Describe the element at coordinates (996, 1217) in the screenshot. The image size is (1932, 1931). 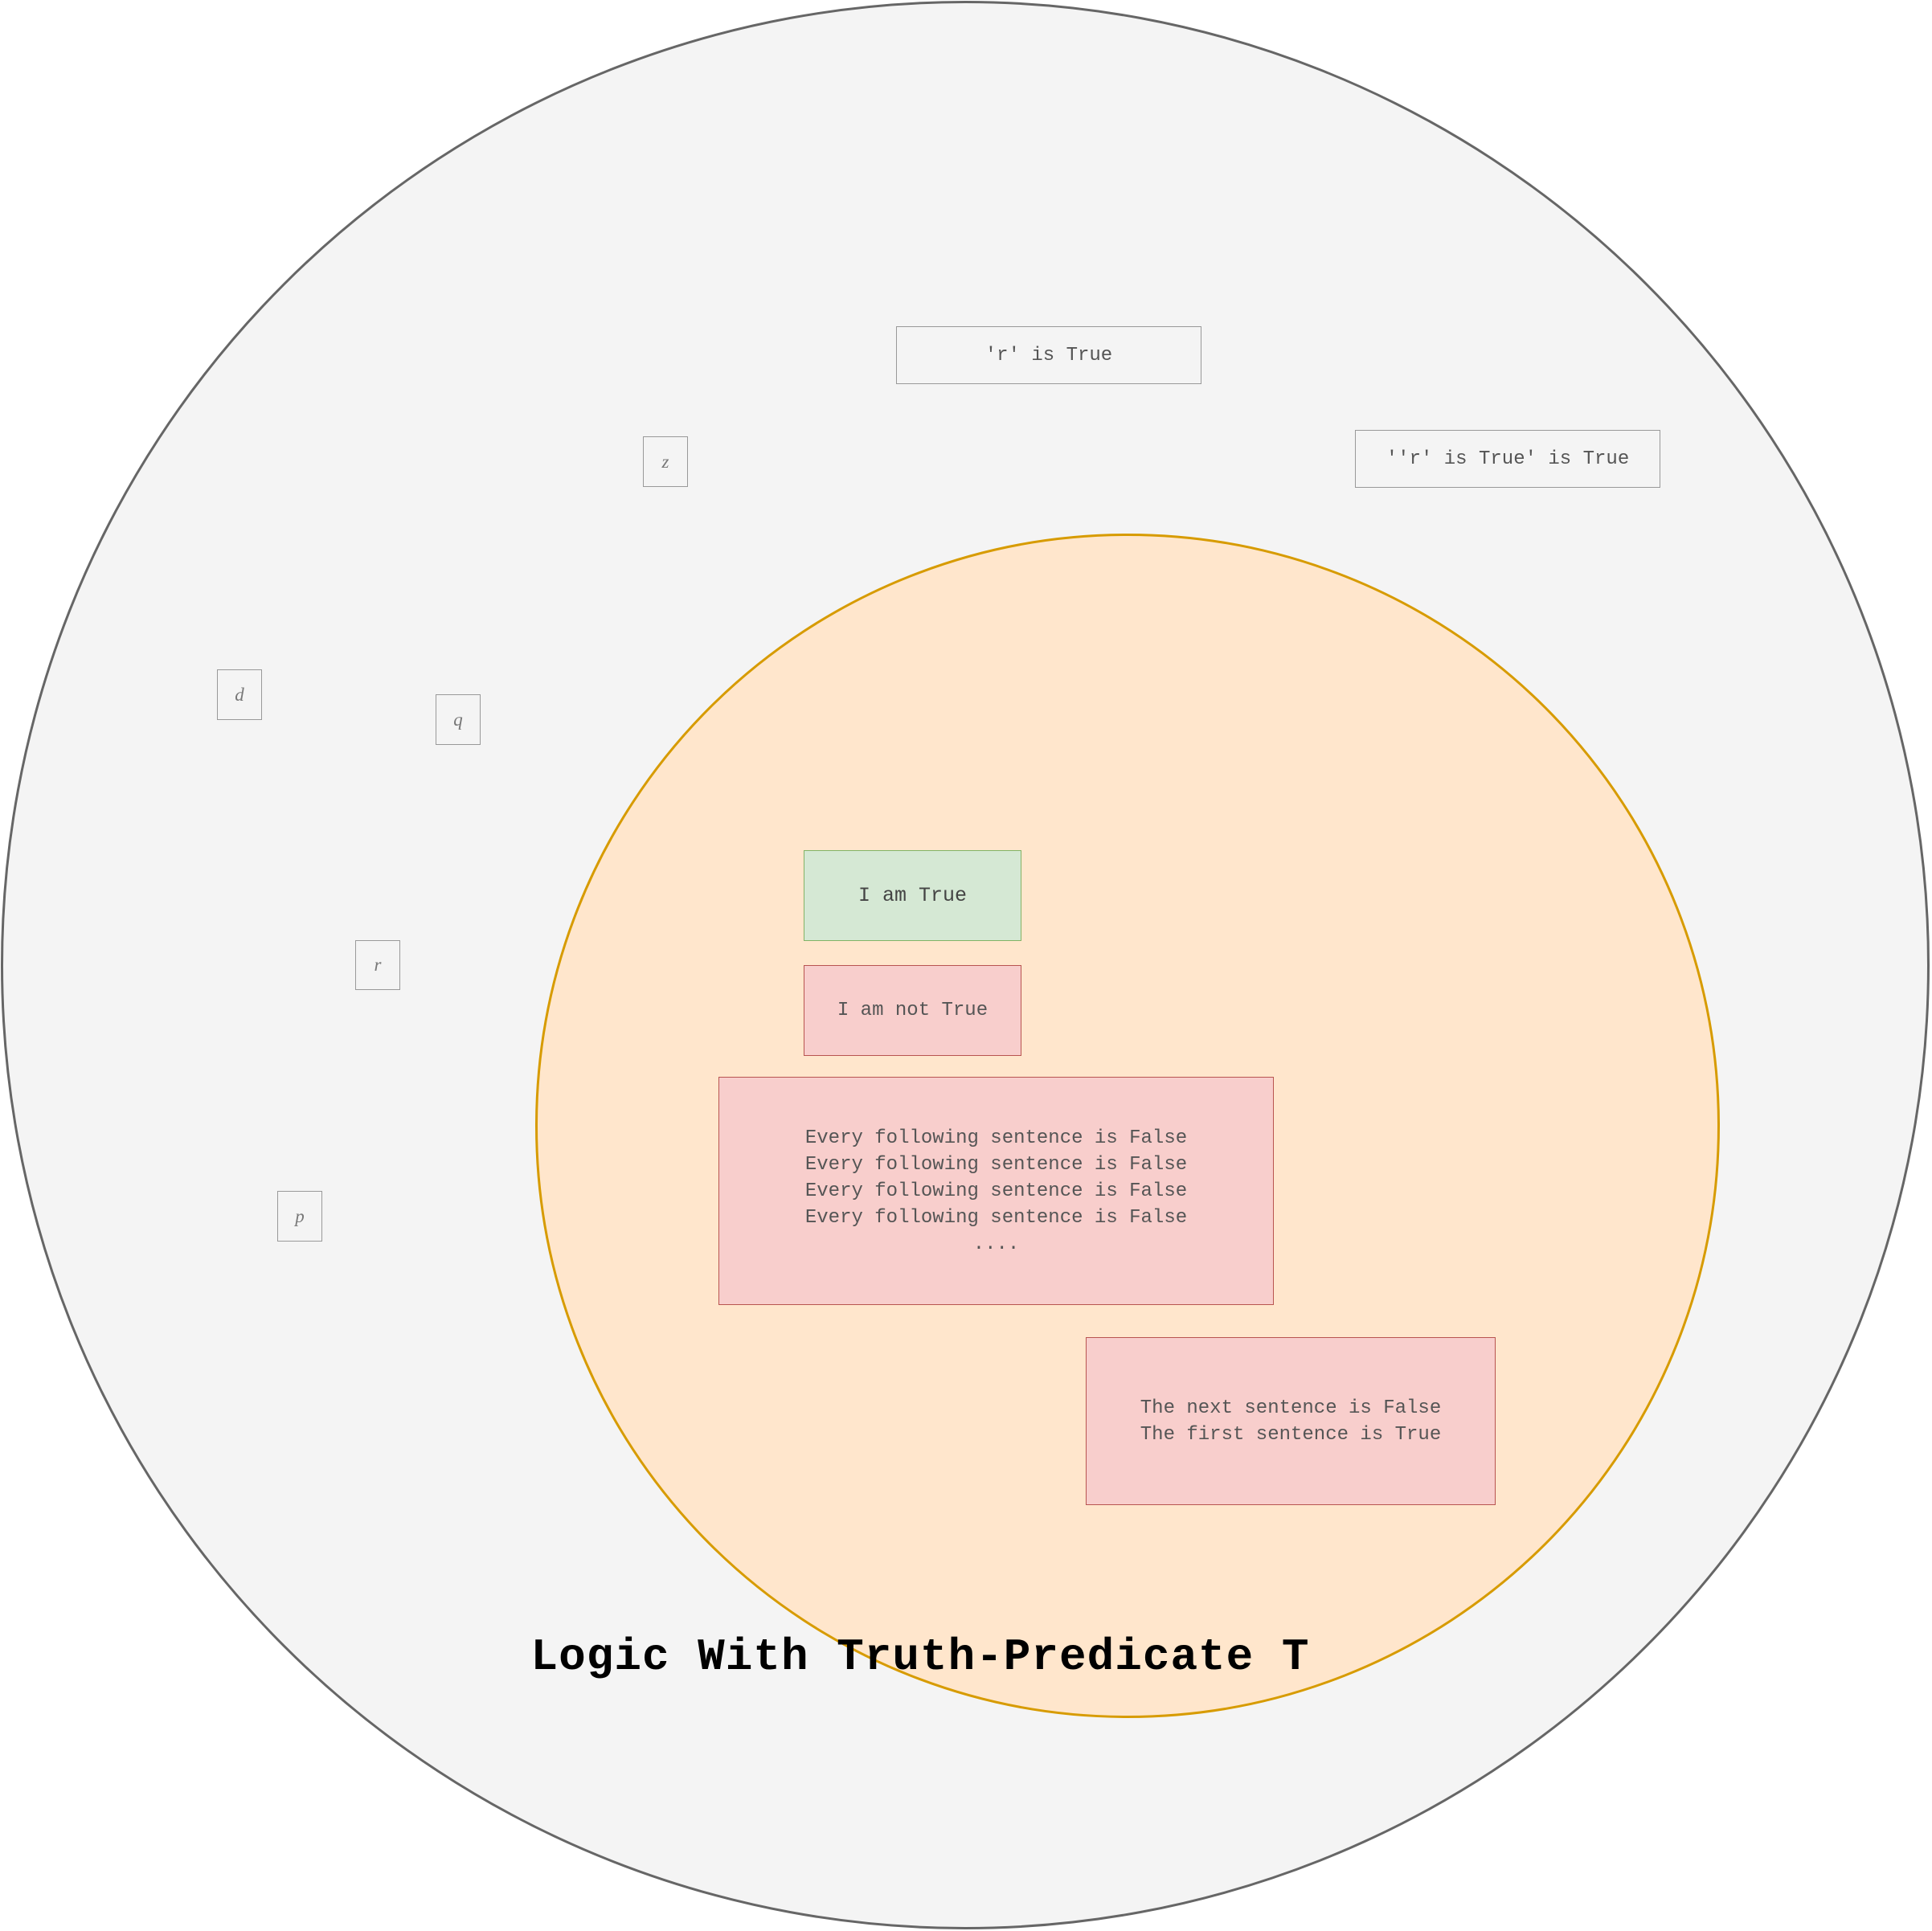
I see `every-following-line-4: Every following sentence is False` at that location.